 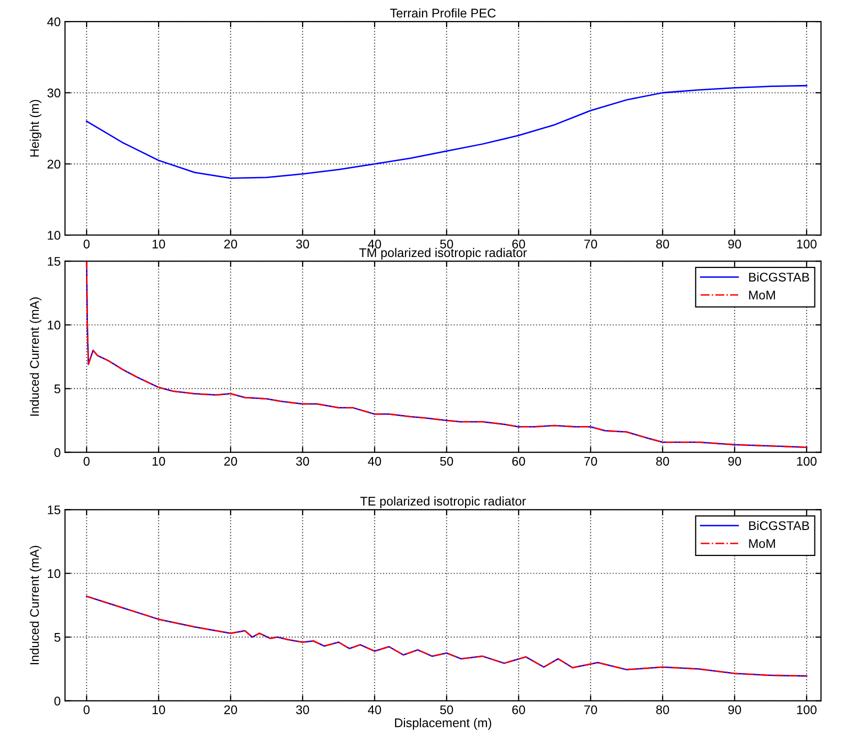 What do you see at coordinates (53, 93) in the screenshot?
I see `y-tick-label: 30` at bounding box center [53, 93].